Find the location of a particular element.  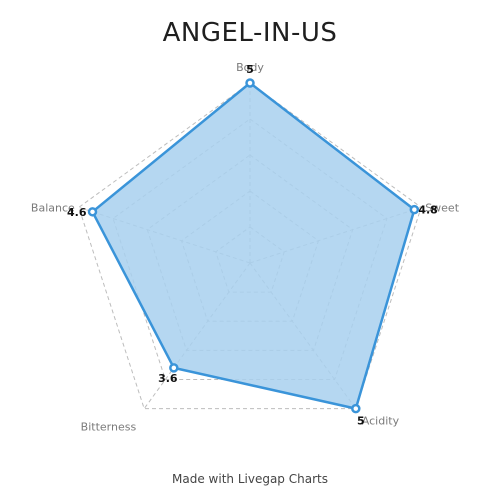

data-label-body: 5 is located at coordinates (250, 69).